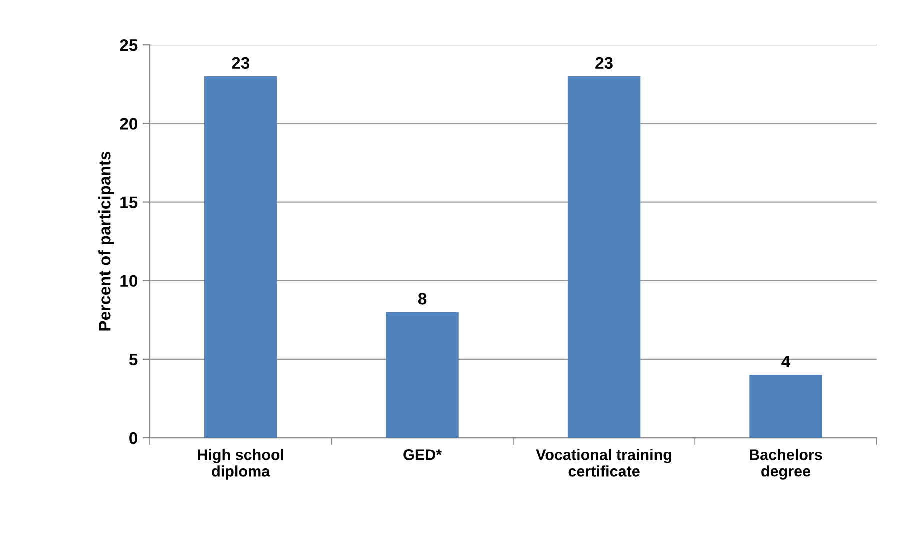 This screenshot has width=923, height=550. Describe the element at coordinates (134, 438) in the screenshot. I see `y-tick-label: 0` at that location.